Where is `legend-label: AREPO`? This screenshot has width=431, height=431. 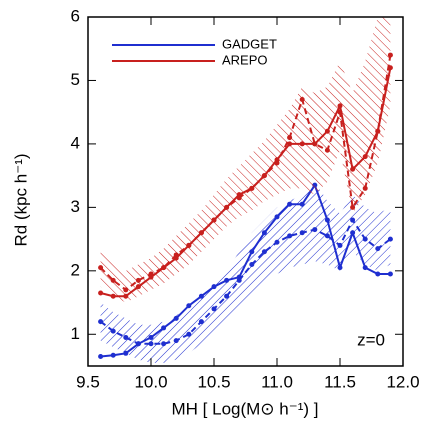
legend-label: AREPO is located at coordinates (245, 59).